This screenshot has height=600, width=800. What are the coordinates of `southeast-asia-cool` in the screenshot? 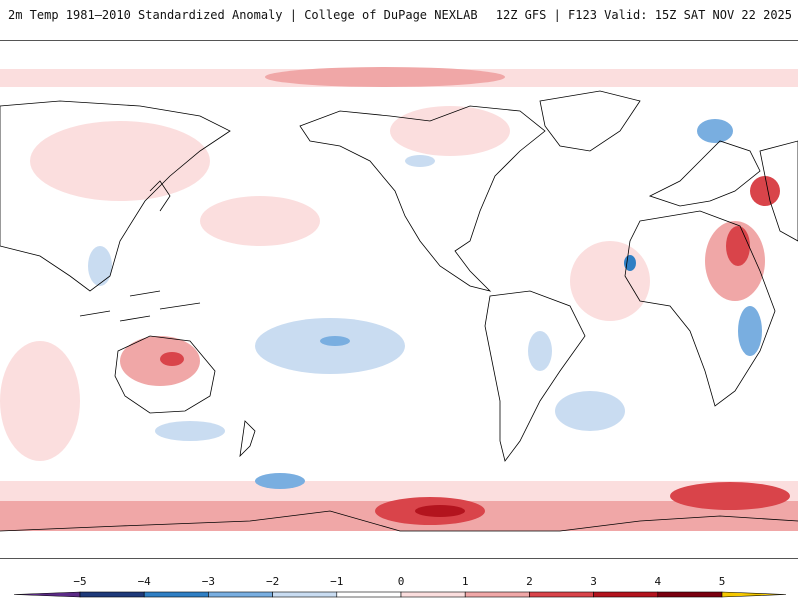 It's located at (100, 266).